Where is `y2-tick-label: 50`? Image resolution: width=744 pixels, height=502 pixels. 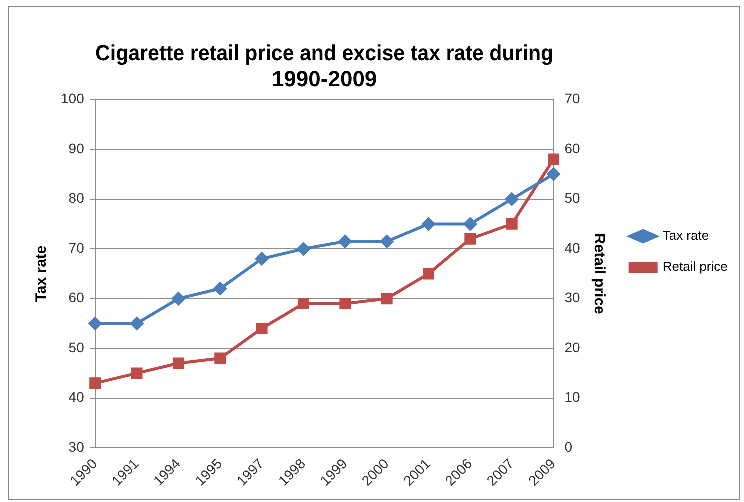 y2-tick-label: 50 is located at coordinates (572, 198).